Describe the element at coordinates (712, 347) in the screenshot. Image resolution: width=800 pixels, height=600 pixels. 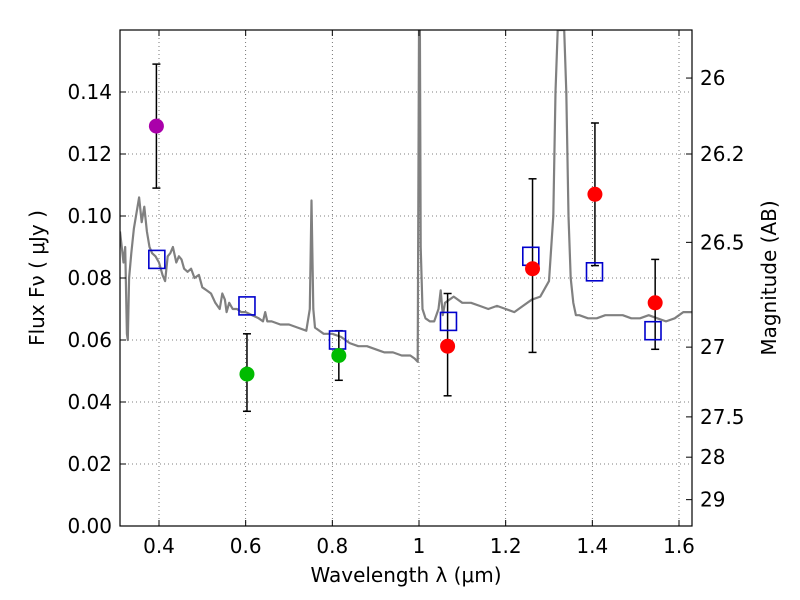
I see `y2-tick-label: 27` at that location.